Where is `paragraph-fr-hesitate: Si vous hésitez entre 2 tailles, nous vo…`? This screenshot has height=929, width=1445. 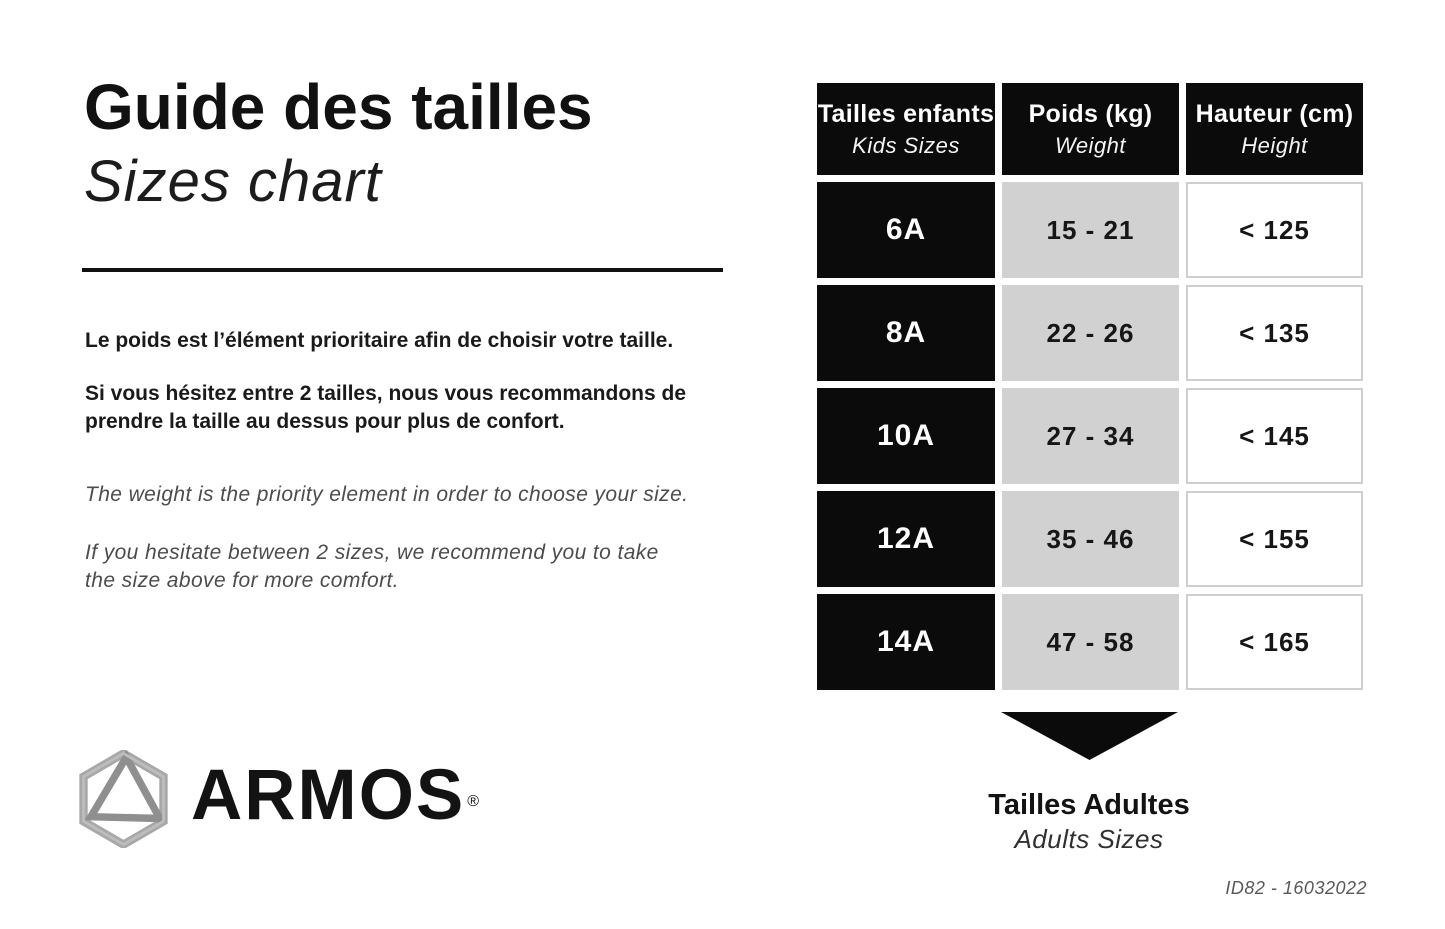 paragraph-fr-hesitate: Si vous hésitez entre 2 tailles, nous vo… is located at coordinates (386, 407).